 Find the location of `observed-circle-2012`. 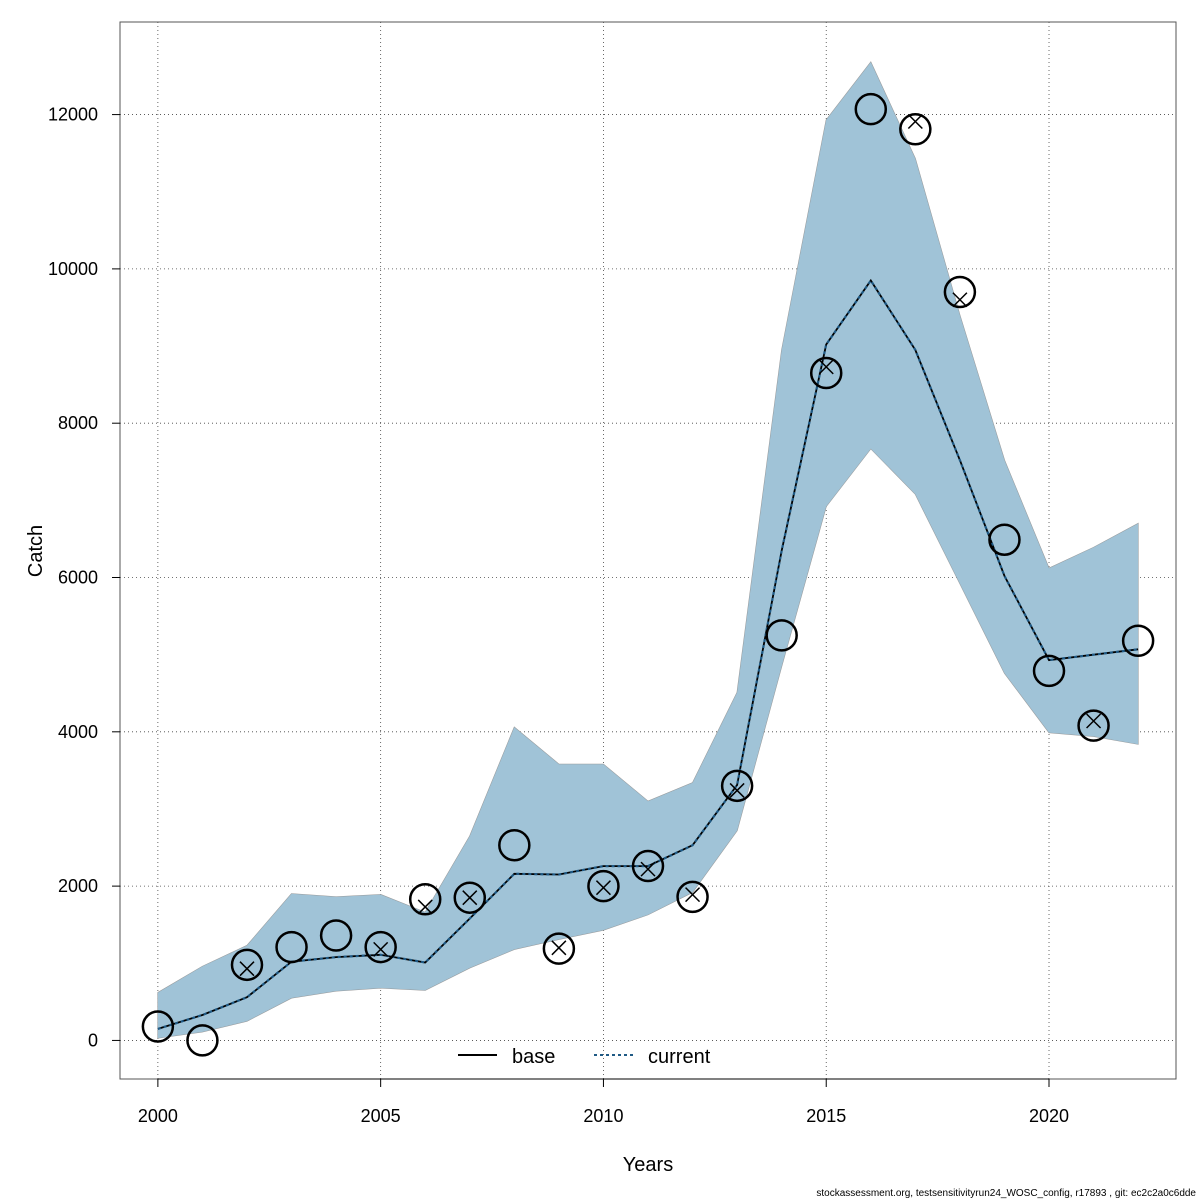

observed-circle-2012 is located at coordinates (692, 897).